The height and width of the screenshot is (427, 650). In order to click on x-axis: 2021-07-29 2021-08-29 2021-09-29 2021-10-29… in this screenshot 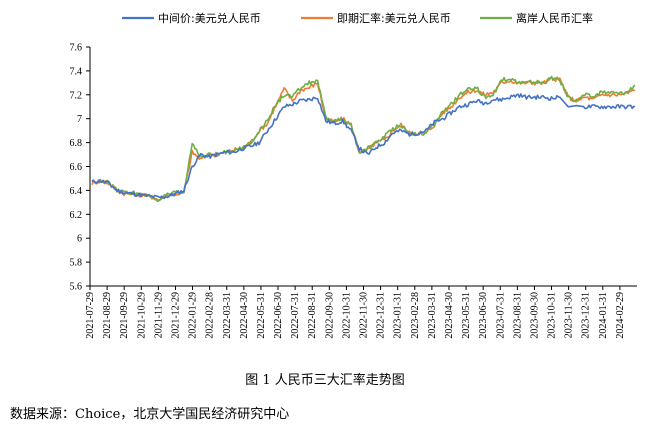, I will do `click(361, 312)`.